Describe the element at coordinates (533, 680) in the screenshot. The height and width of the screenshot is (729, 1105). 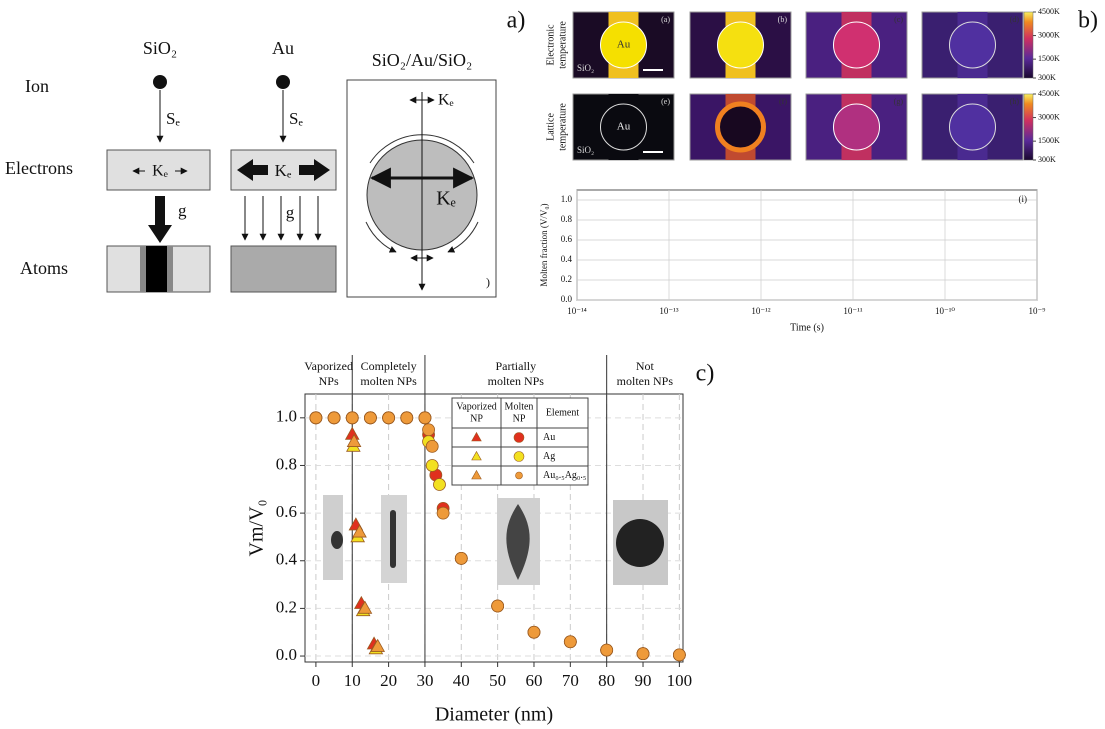
I see `x-tick-label: 60` at that location.